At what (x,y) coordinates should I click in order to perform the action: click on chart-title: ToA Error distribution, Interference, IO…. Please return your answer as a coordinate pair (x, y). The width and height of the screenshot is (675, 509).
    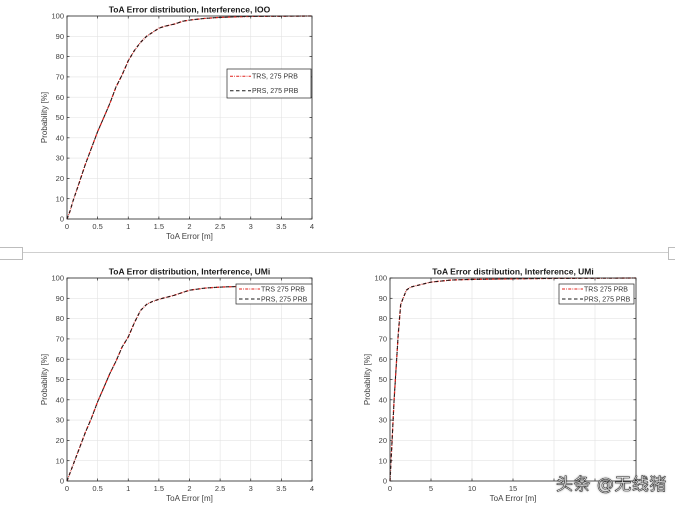
    Looking at the image, I should click on (190, 10).